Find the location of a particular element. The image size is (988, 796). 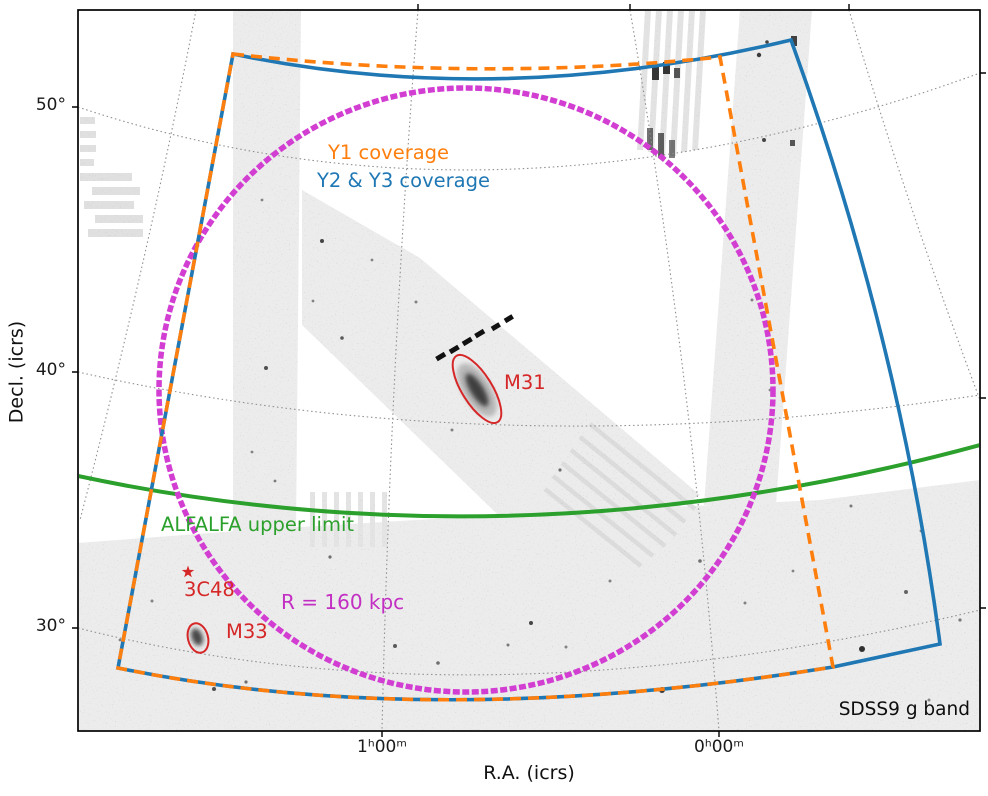

x-tick-0h00m: 0ʰ00ᵐ is located at coordinates (719, 747).